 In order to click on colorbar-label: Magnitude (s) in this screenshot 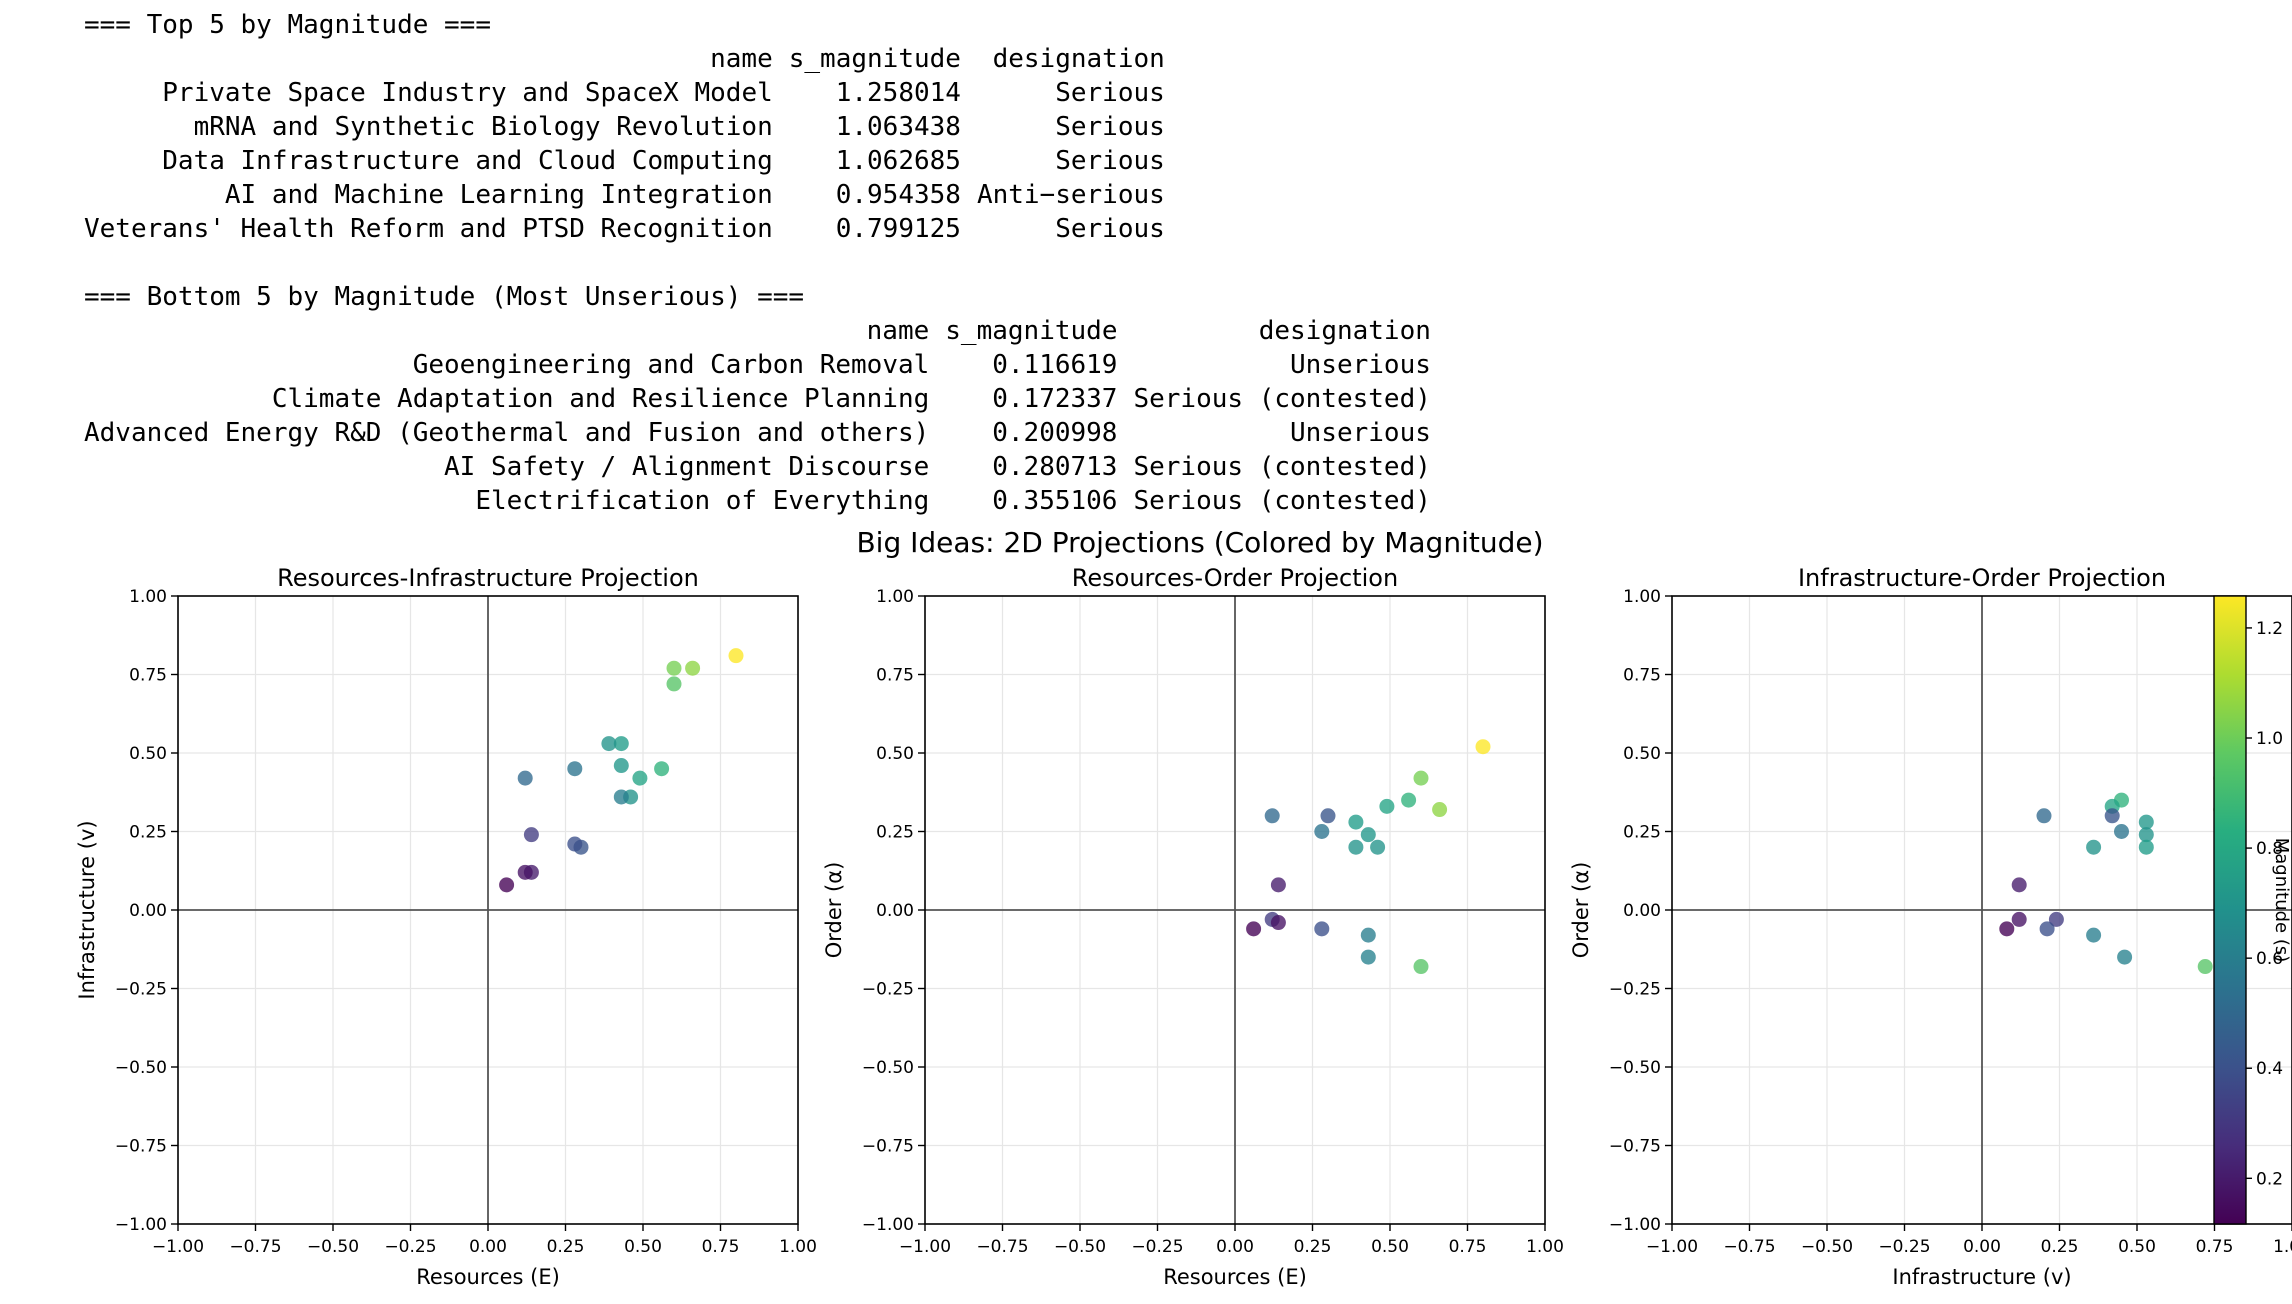, I will do `click(2281, 900)`.